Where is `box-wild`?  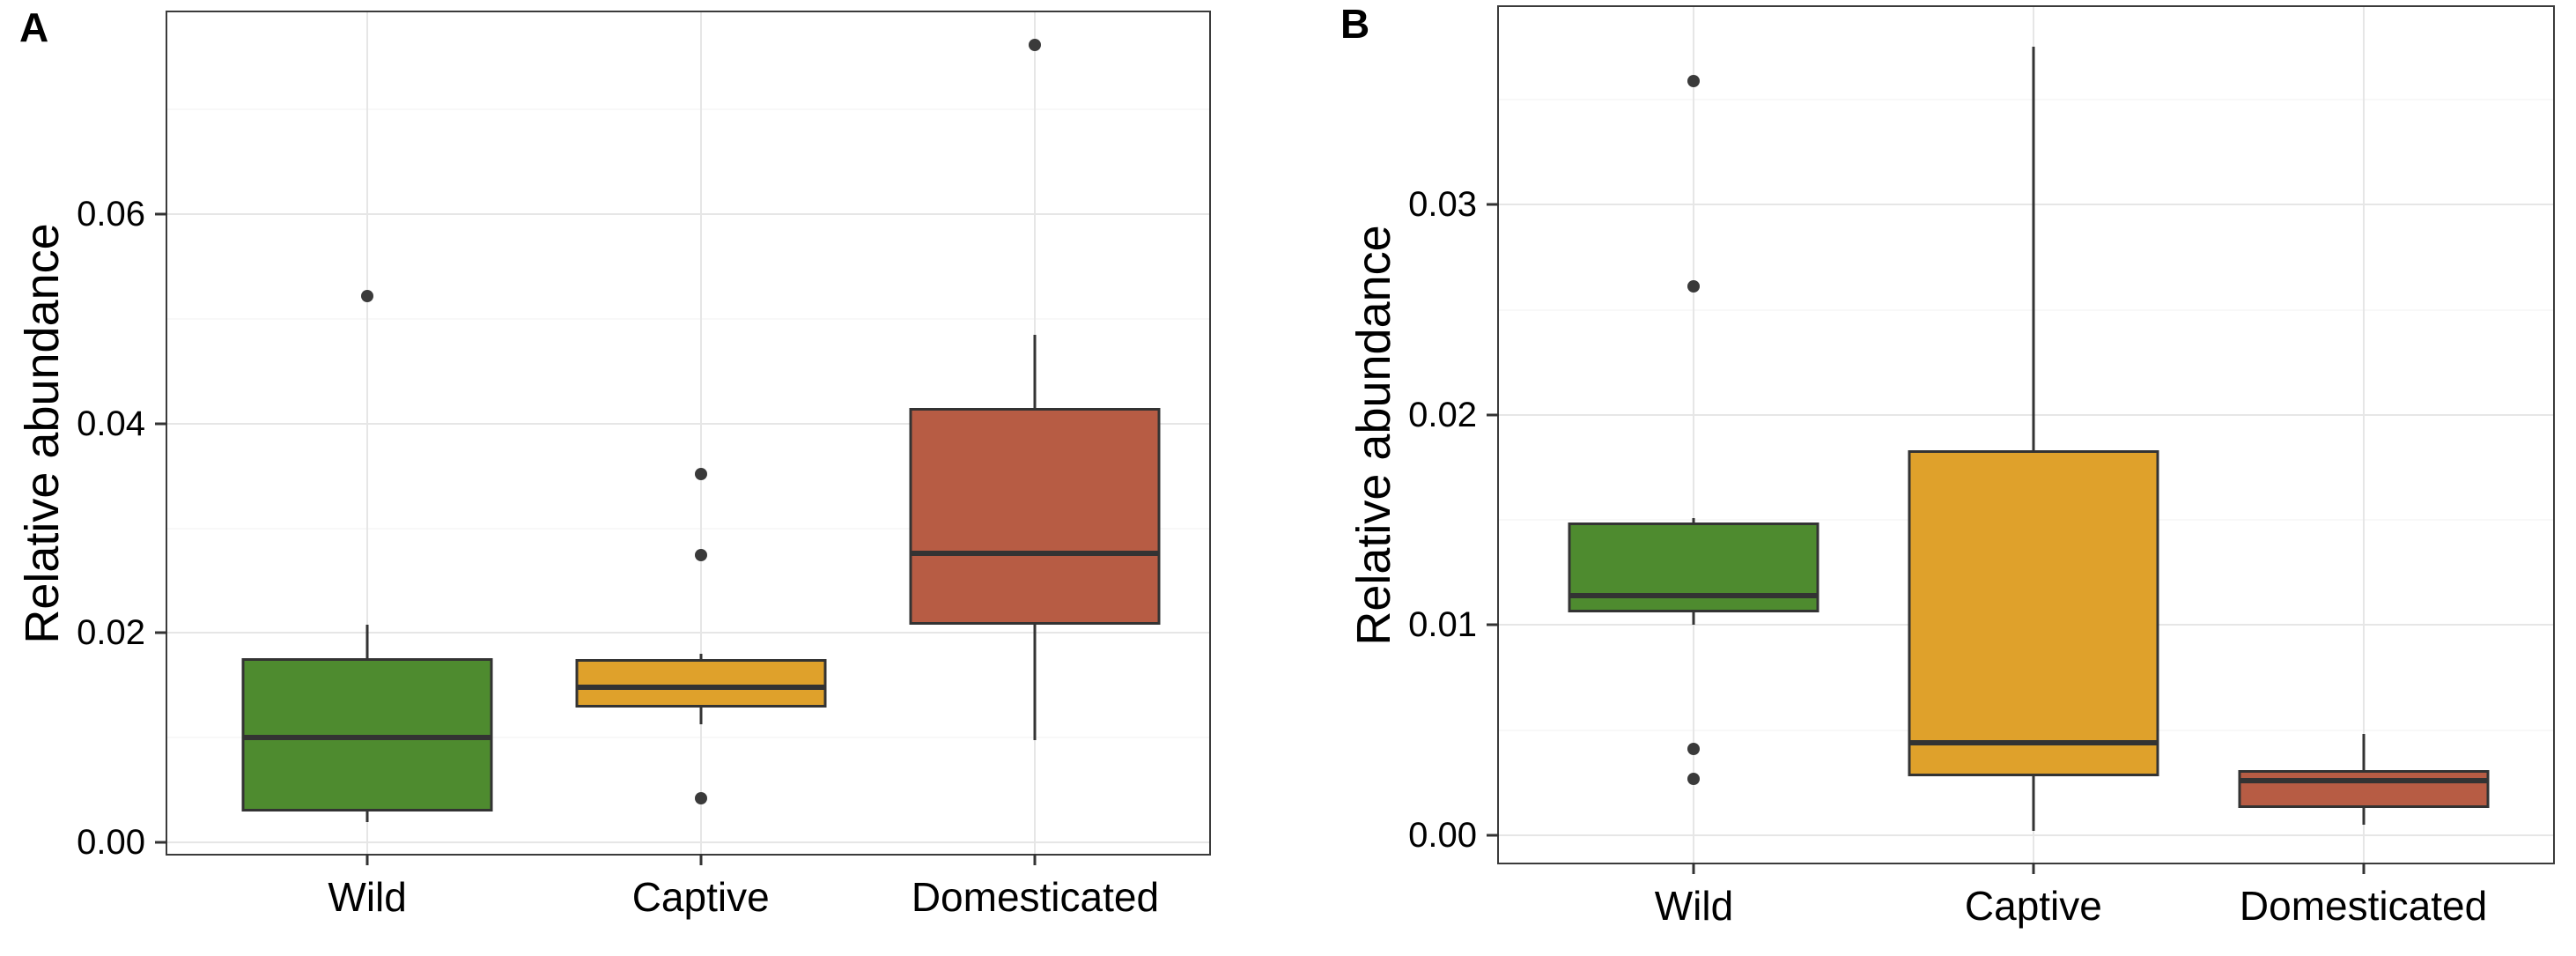
box-wild is located at coordinates (1693, 567).